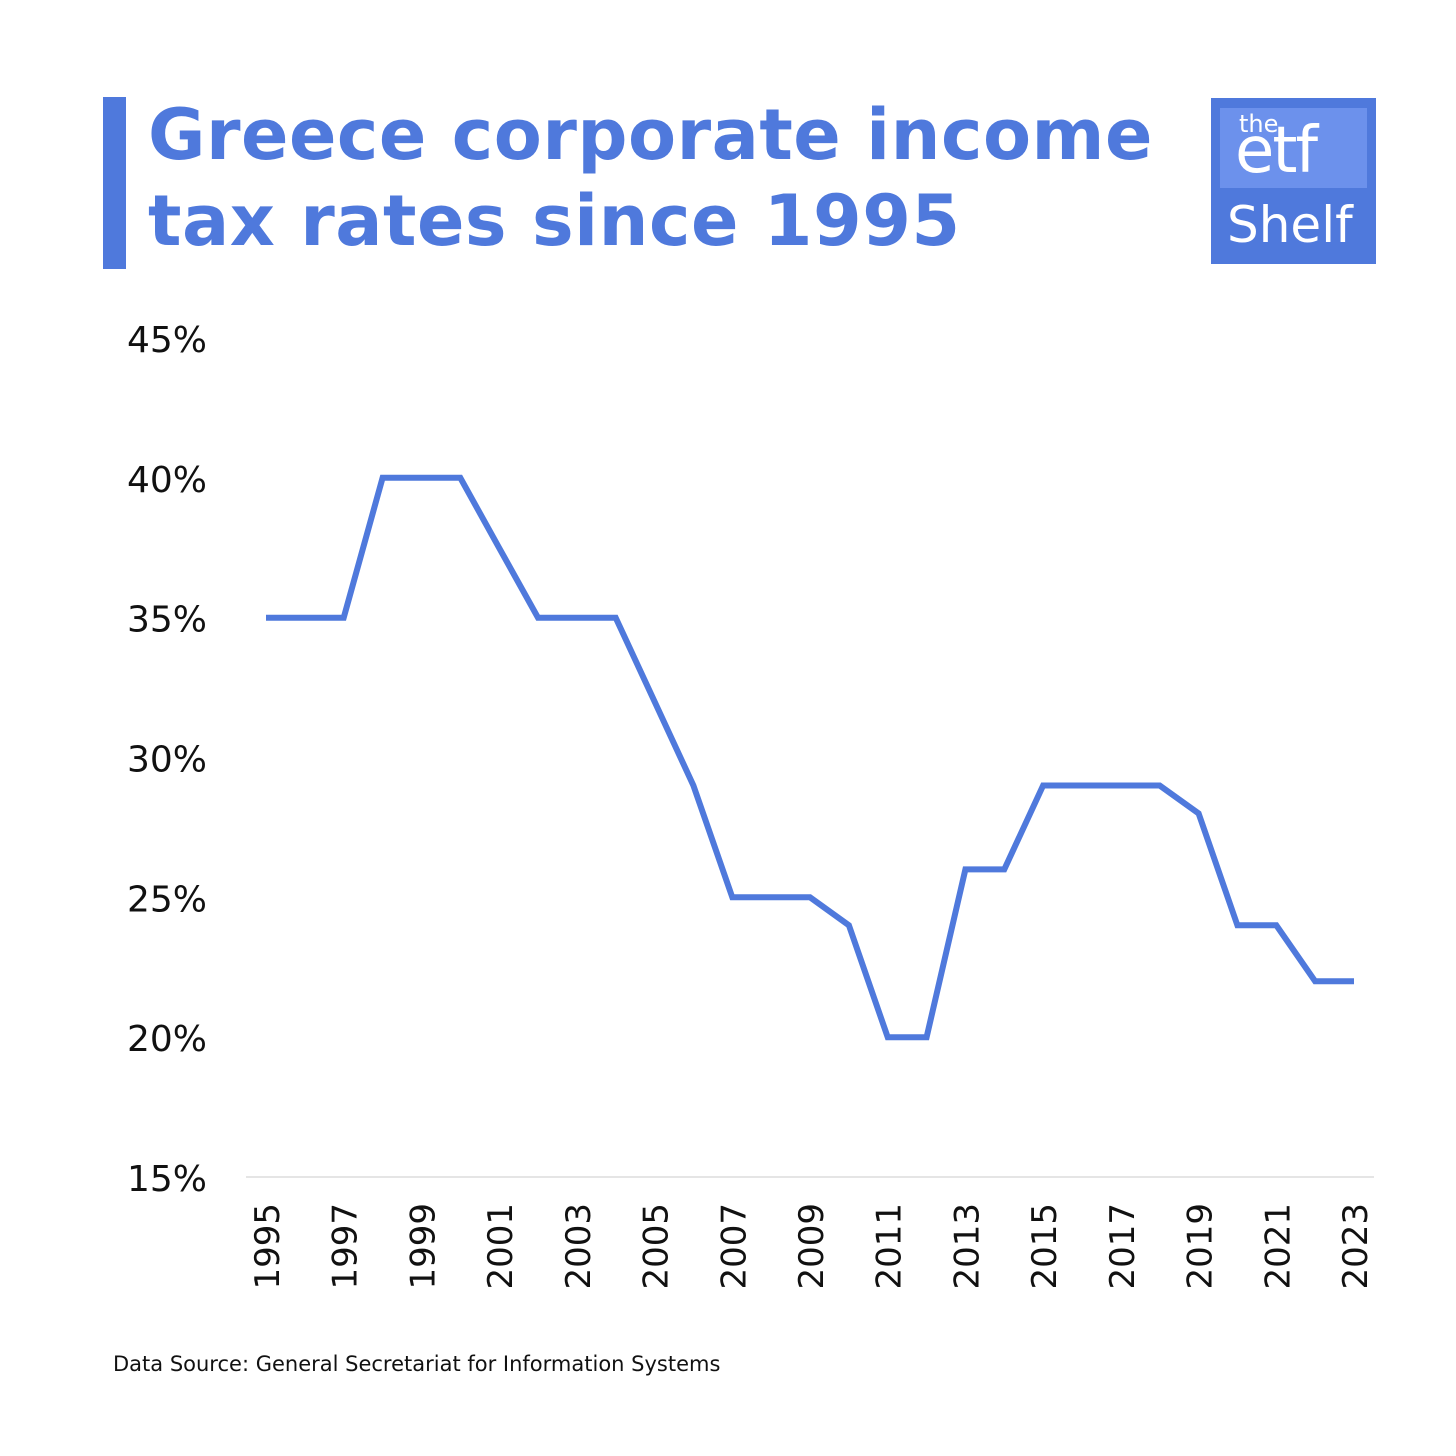 The width and height of the screenshot is (1456, 1456). What do you see at coordinates (967, 1246) in the screenshot?
I see `x-tick-label: 2013` at bounding box center [967, 1246].